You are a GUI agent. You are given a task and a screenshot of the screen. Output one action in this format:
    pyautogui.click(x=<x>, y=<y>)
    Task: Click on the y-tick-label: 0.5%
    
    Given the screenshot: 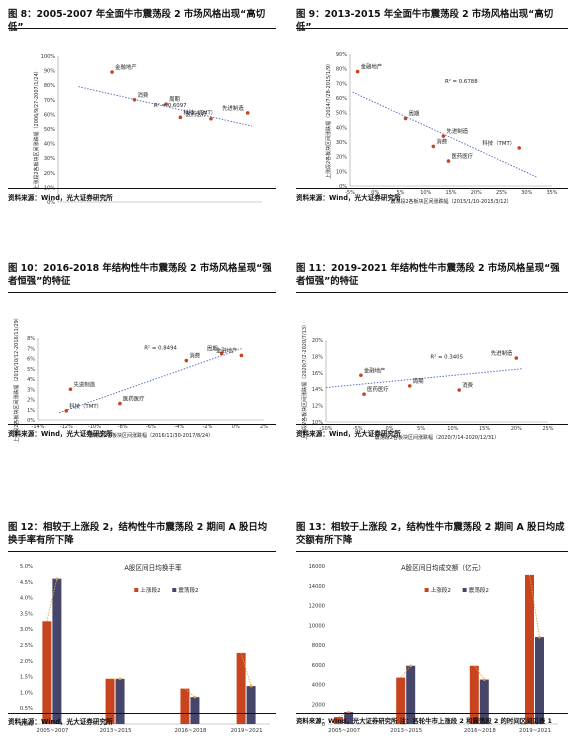 What is the action you would take?
    pyautogui.click(x=26, y=709)
    